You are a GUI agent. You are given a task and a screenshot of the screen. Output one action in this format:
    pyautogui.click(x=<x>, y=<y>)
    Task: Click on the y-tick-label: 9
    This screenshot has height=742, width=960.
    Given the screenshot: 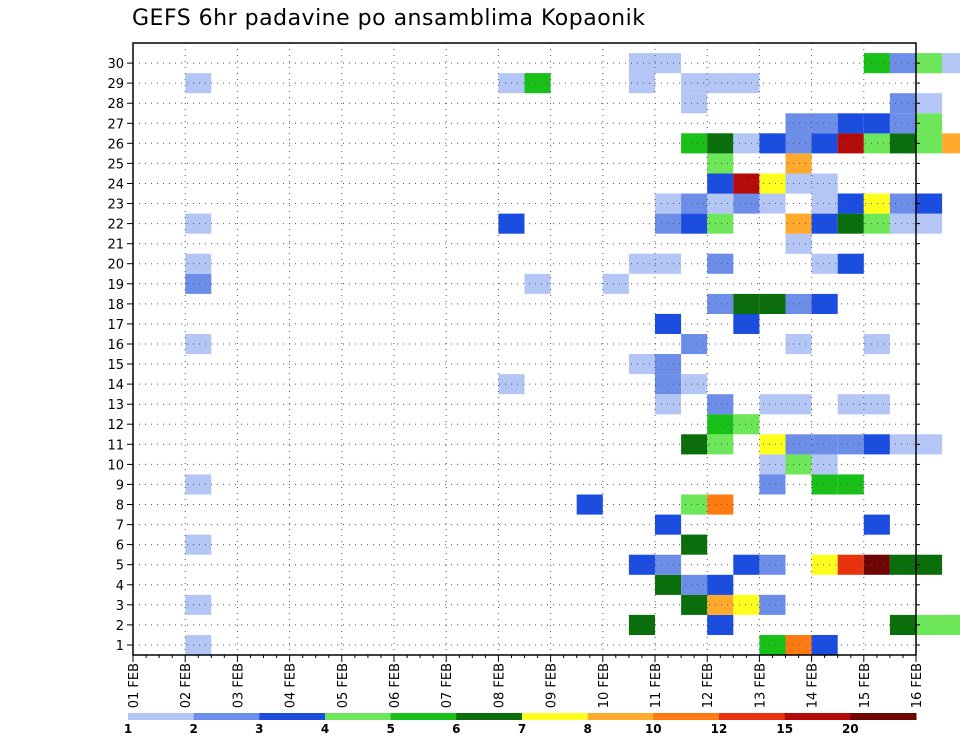 What is the action you would take?
    pyautogui.click(x=120, y=485)
    